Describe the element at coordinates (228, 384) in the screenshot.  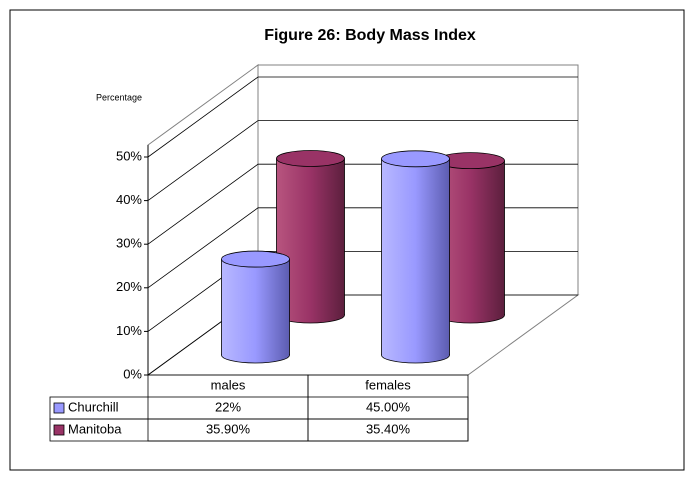
I see `x-tick-label: males` at that location.